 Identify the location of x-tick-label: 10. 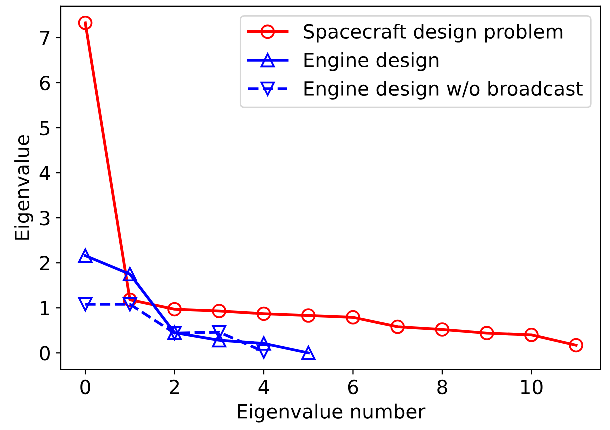
(532, 387).